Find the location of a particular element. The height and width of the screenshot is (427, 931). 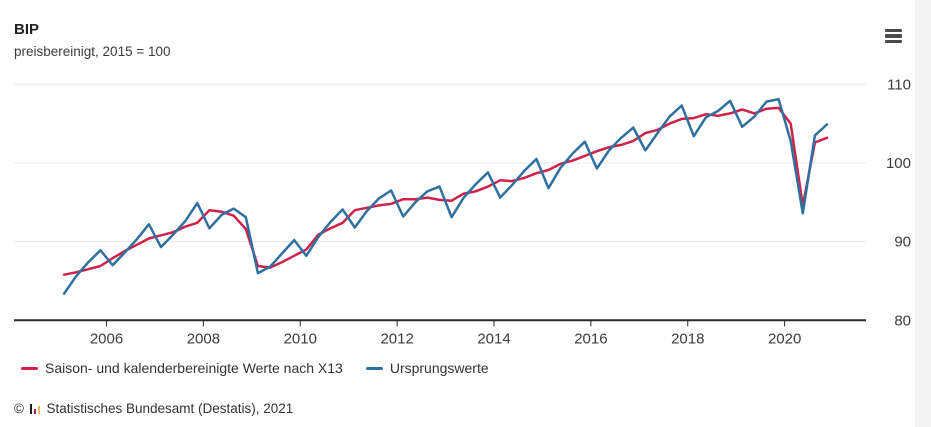

chart-context-menu-button is located at coordinates (893, 36).